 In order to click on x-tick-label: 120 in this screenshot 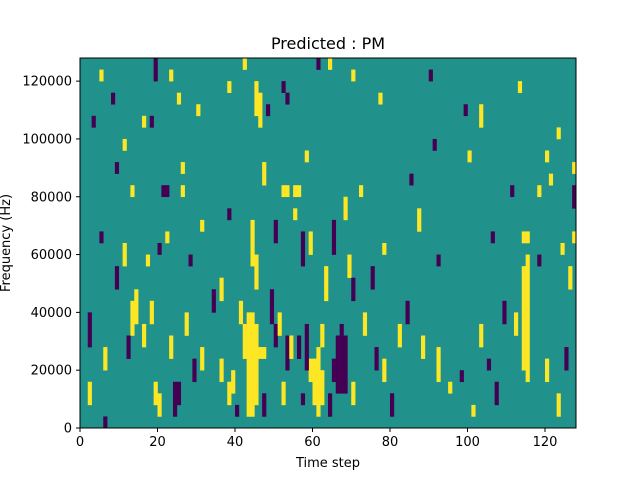, I will do `click(545, 442)`.